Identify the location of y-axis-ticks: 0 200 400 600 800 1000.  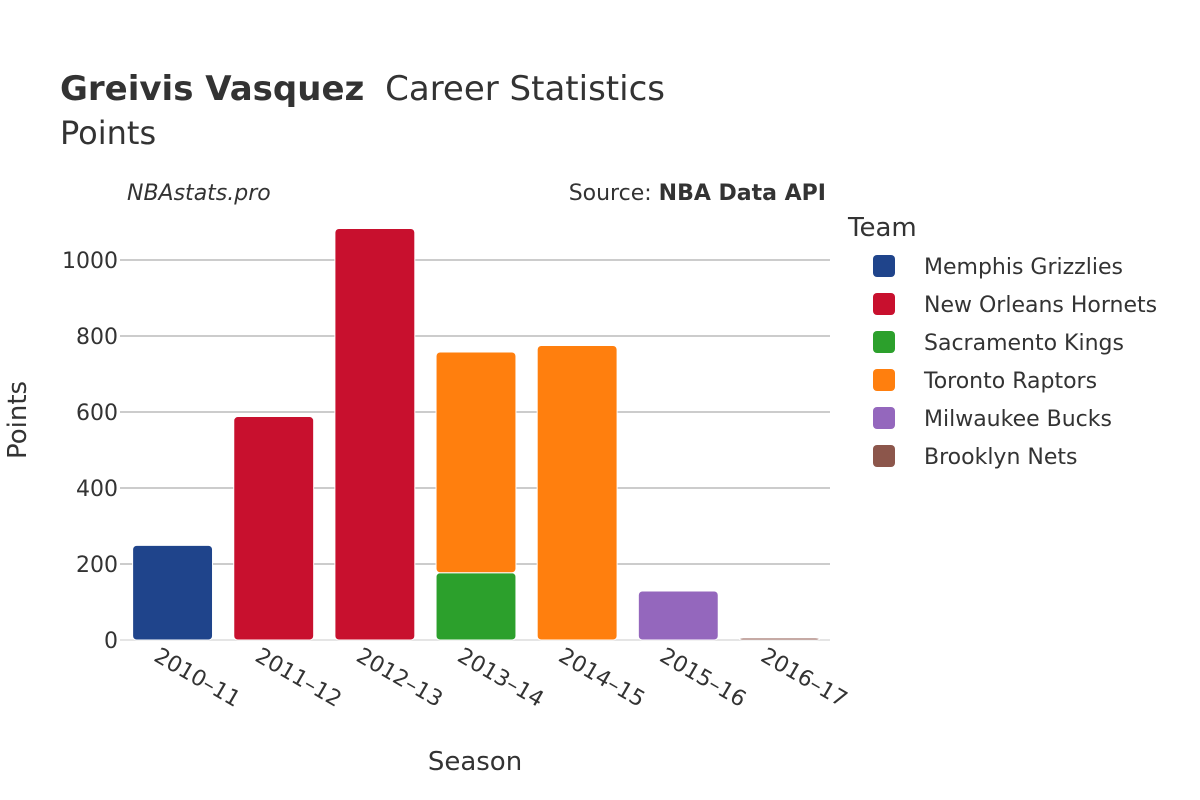
(90, 451).